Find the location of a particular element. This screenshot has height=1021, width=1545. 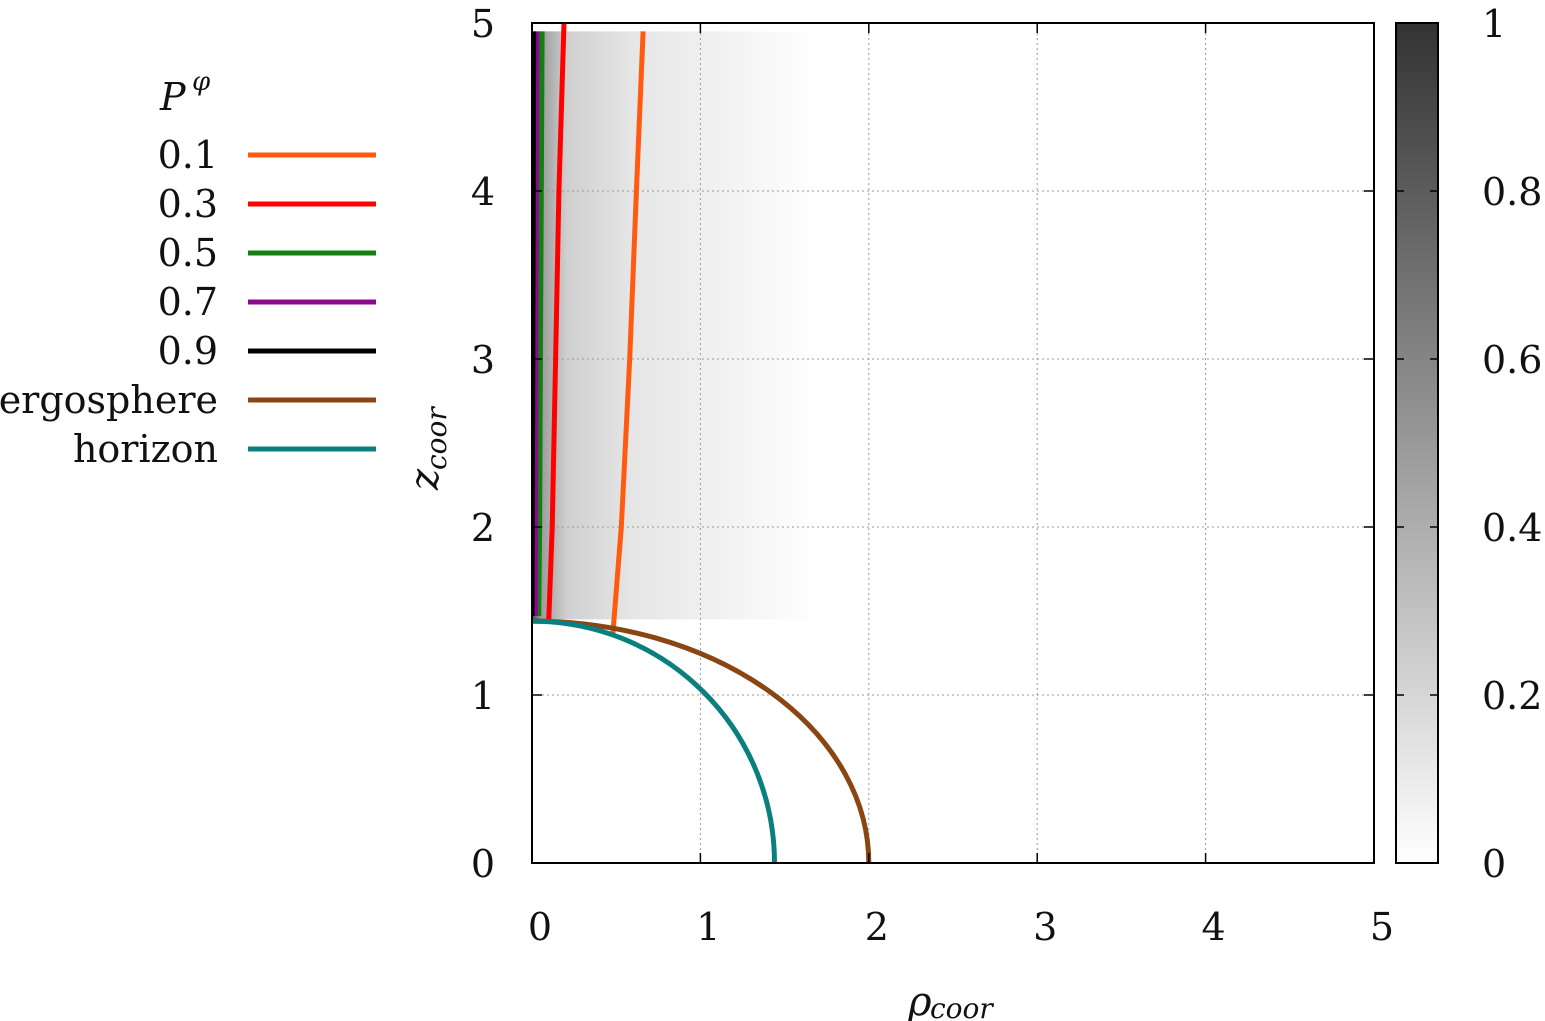

x-tick-label: 4 is located at coordinates (1214, 927).